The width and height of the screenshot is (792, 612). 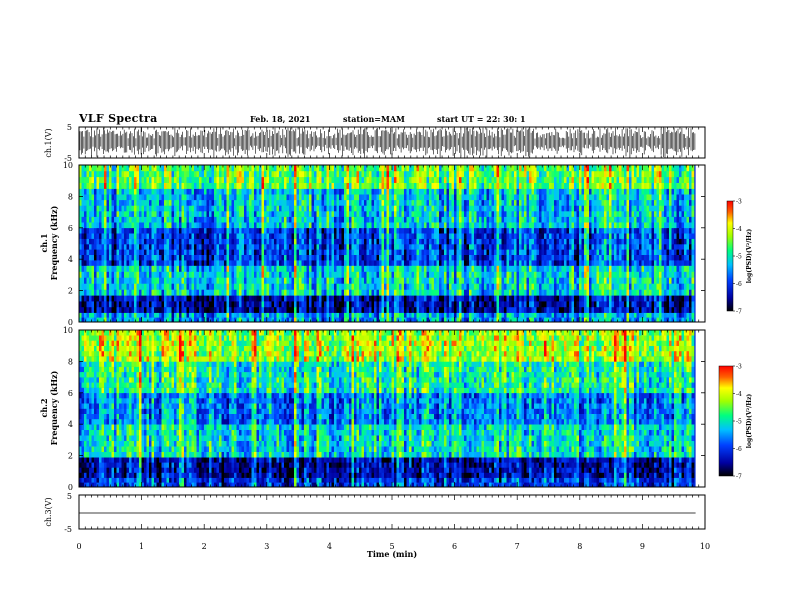 I want to click on ch2-colorbar: -3 -4 -5 -6 -7 log(PSD)(V²/Hz), so click(x=735, y=422).